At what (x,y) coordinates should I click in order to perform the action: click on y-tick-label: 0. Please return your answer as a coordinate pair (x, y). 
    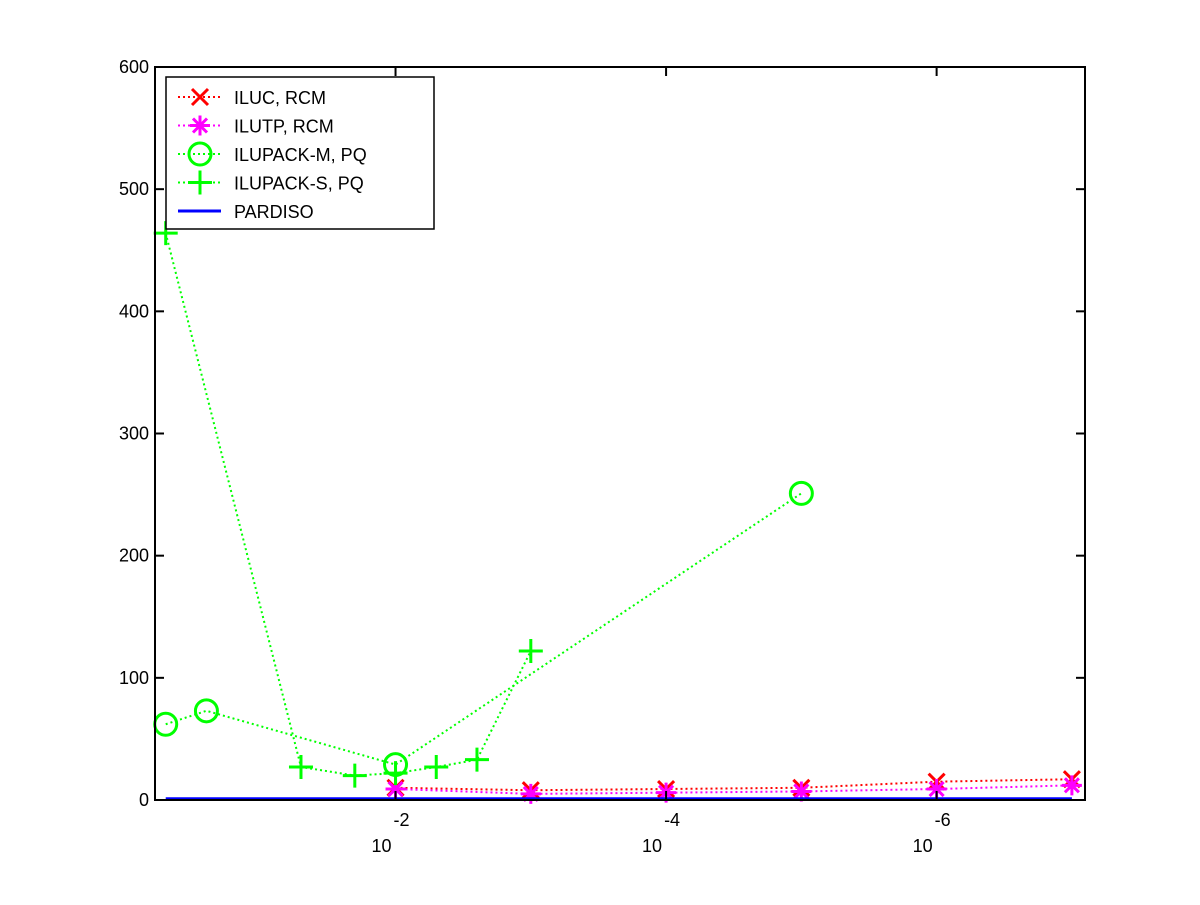
    Looking at the image, I should click on (144, 800).